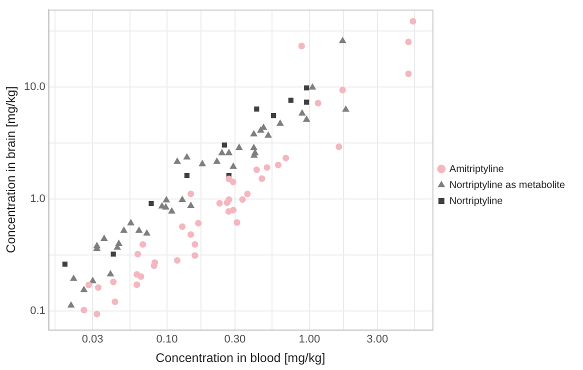 The image size is (583, 370). I want to click on y-tick-label: 10.0, so click(35, 86).